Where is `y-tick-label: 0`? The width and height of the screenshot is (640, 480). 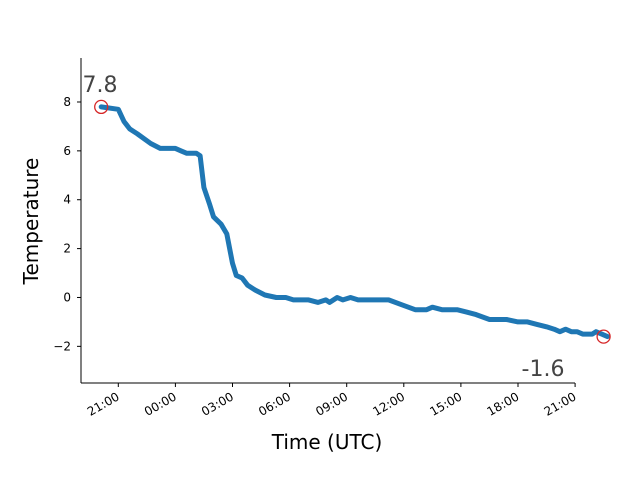
y-tick-label: 0 is located at coordinates (67, 297).